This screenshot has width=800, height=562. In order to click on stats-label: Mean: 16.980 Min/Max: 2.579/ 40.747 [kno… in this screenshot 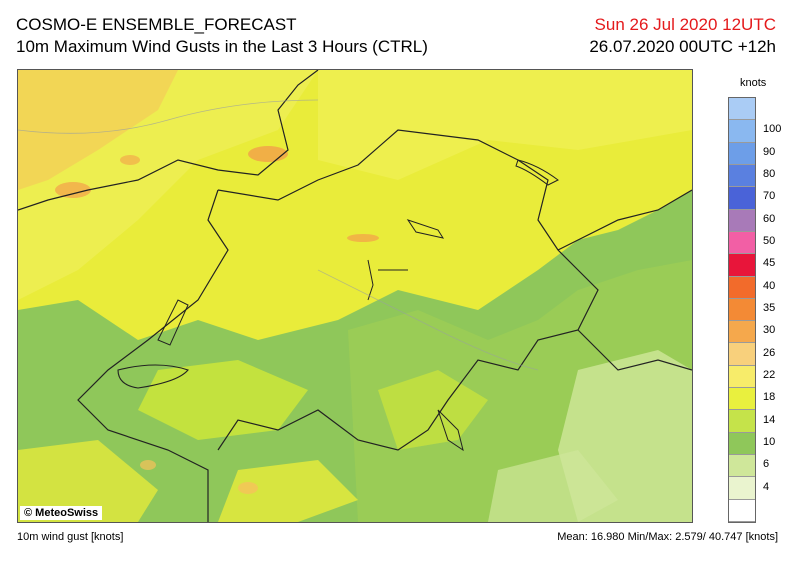, I will do `click(667, 537)`.